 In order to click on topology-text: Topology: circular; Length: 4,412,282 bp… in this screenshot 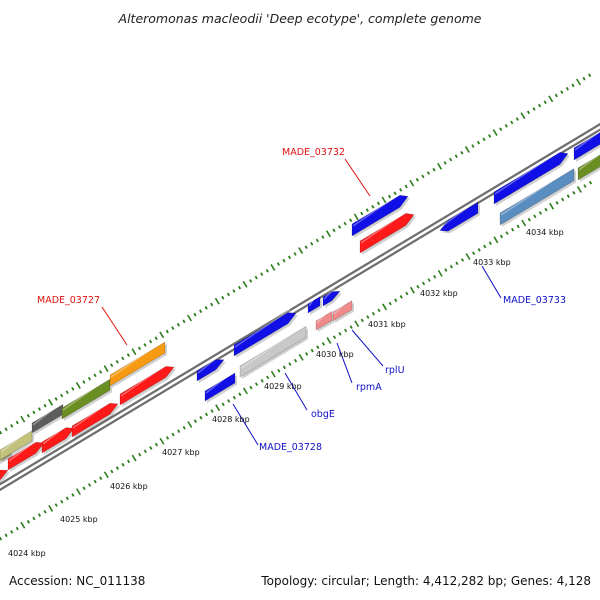, I will do `click(425, 581)`.